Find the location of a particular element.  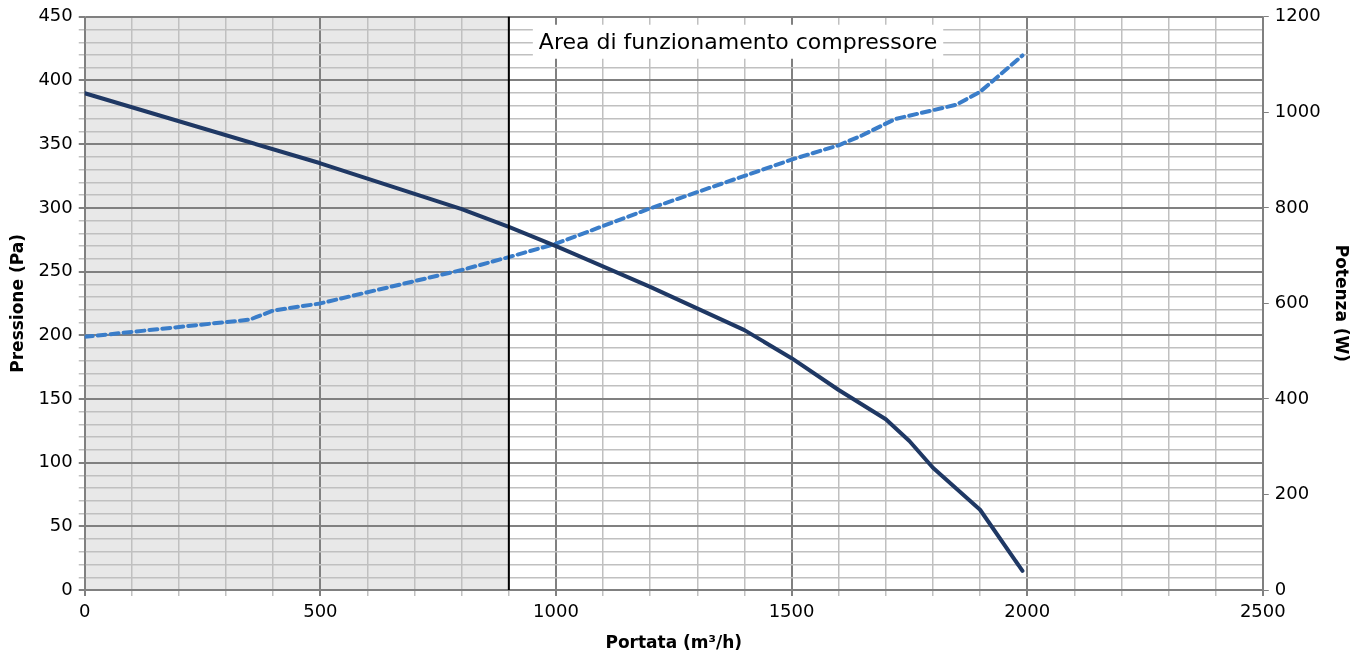

x-tick-label: 2000 is located at coordinates (1027, 611).